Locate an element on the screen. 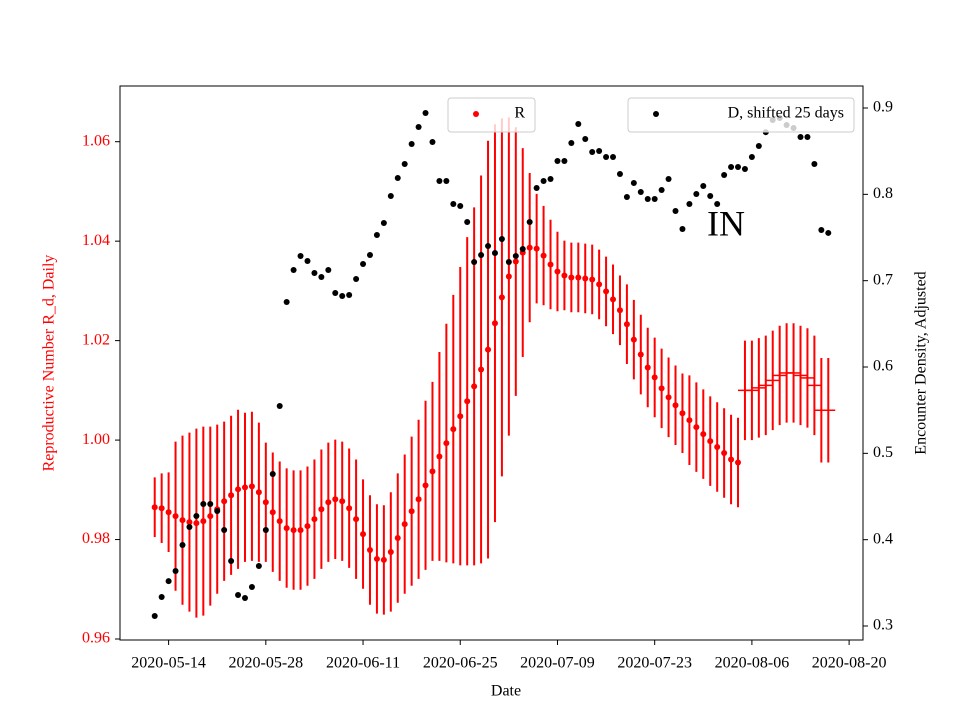 The height and width of the screenshot is (720, 960). legend: D, shifted 25 days is located at coordinates (741, 115).